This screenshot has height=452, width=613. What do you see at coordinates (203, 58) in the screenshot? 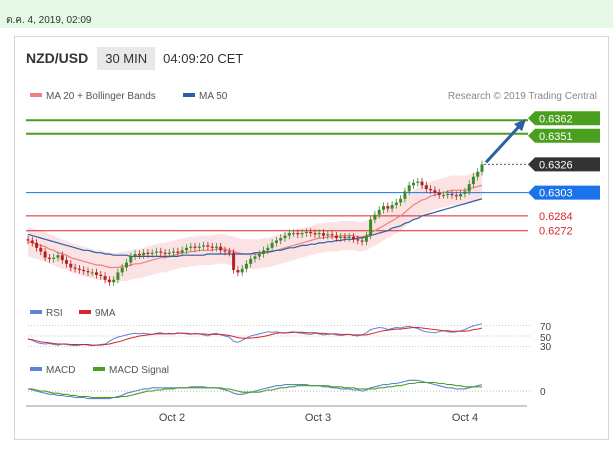
I see `chart-time: 04:09:20 CET` at bounding box center [203, 58].